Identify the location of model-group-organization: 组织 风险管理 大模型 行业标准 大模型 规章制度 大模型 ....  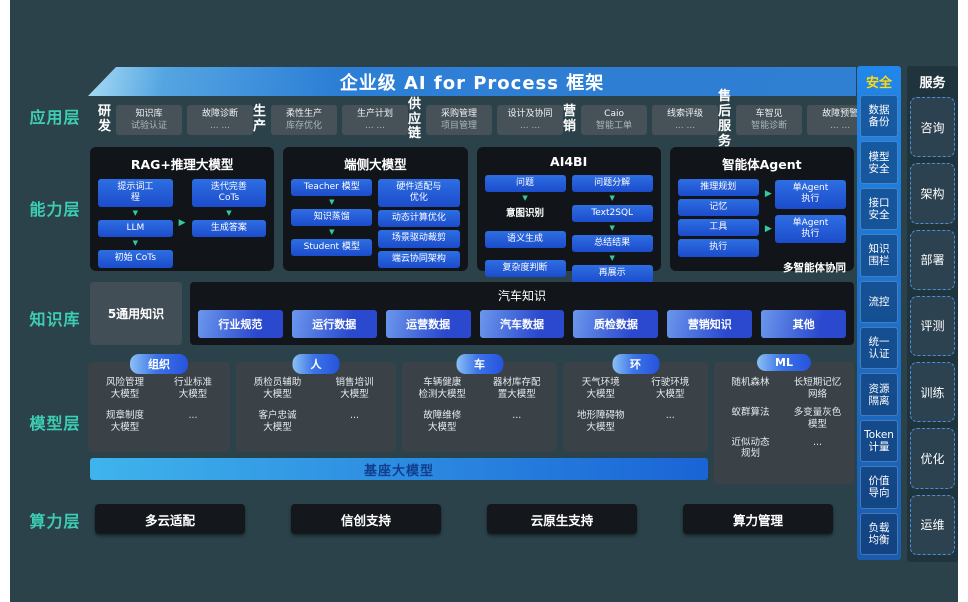
(159, 419).